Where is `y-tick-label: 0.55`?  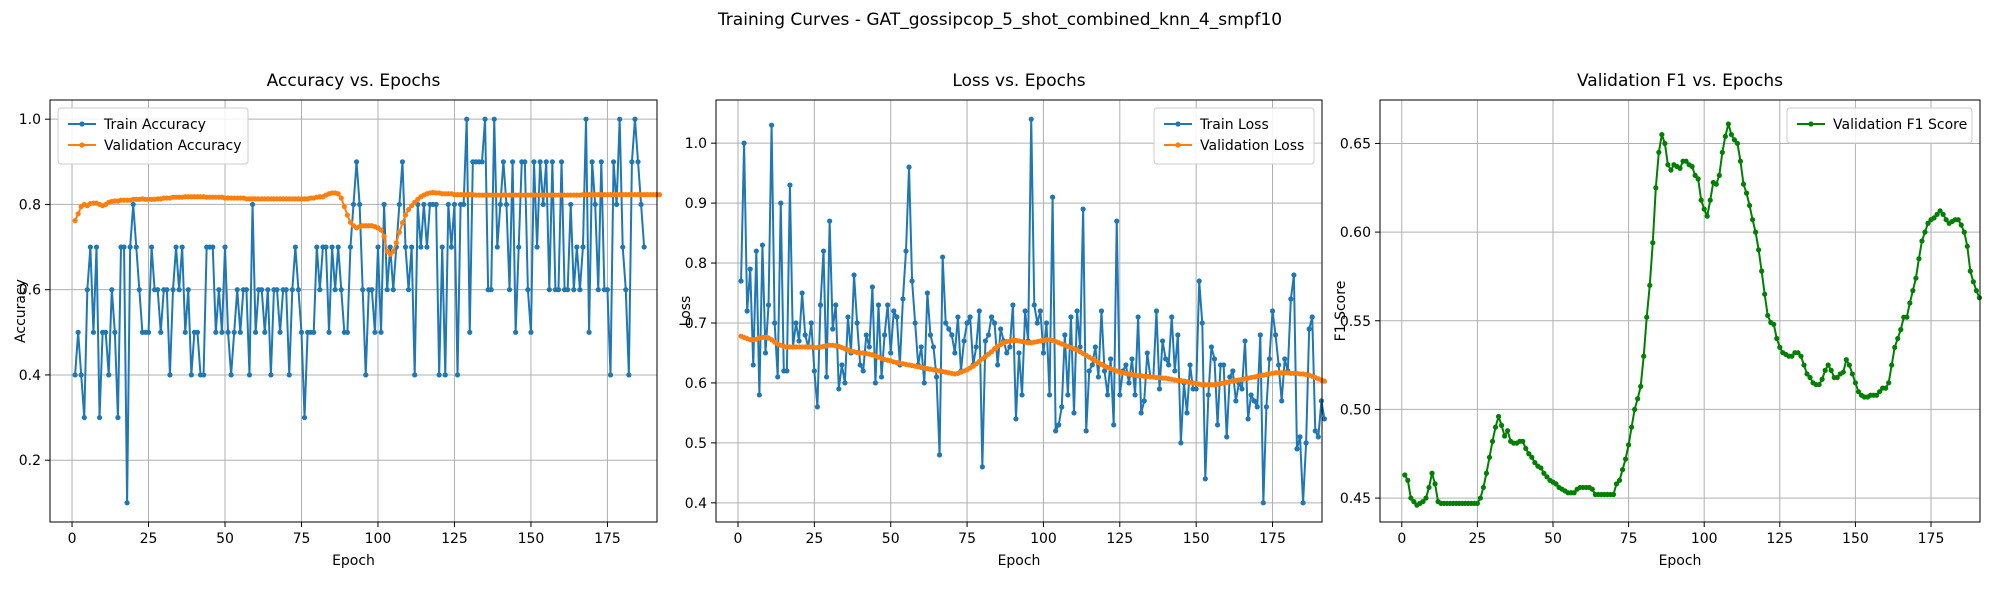
y-tick-label: 0.55 is located at coordinates (1355, 322).